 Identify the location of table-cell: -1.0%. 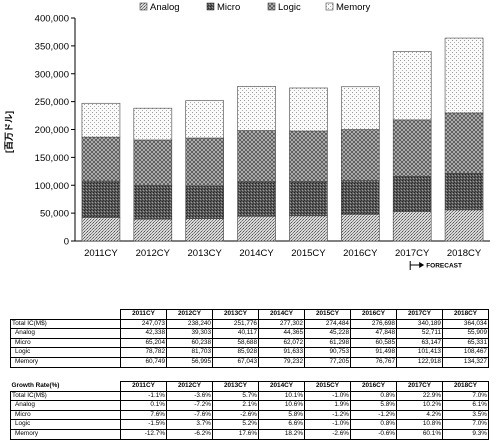
(327, 424).